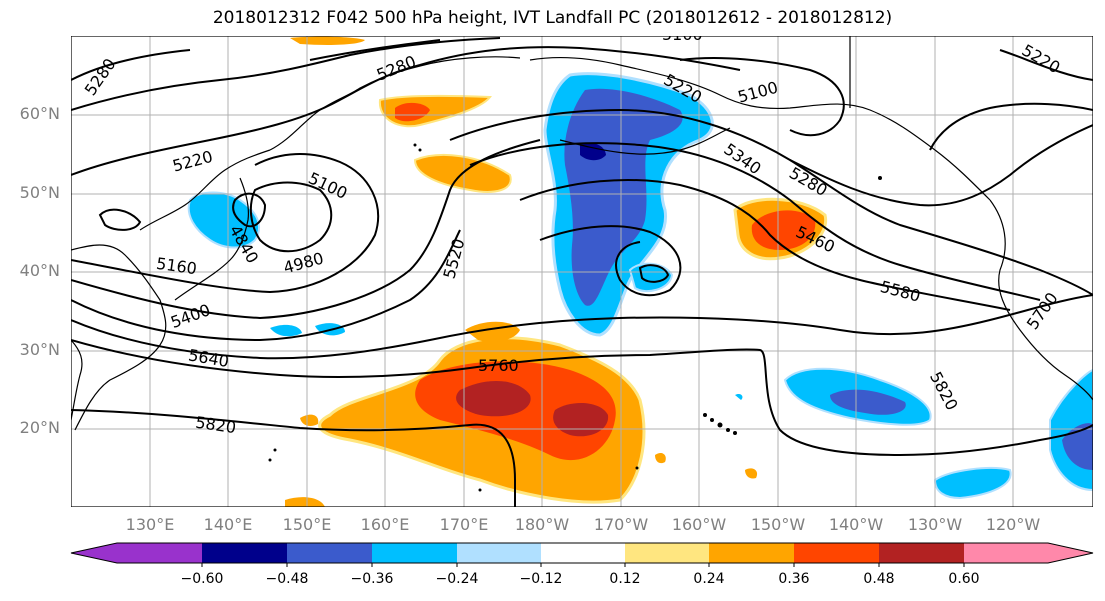  I want to click on colorbar, so click(582, 554).